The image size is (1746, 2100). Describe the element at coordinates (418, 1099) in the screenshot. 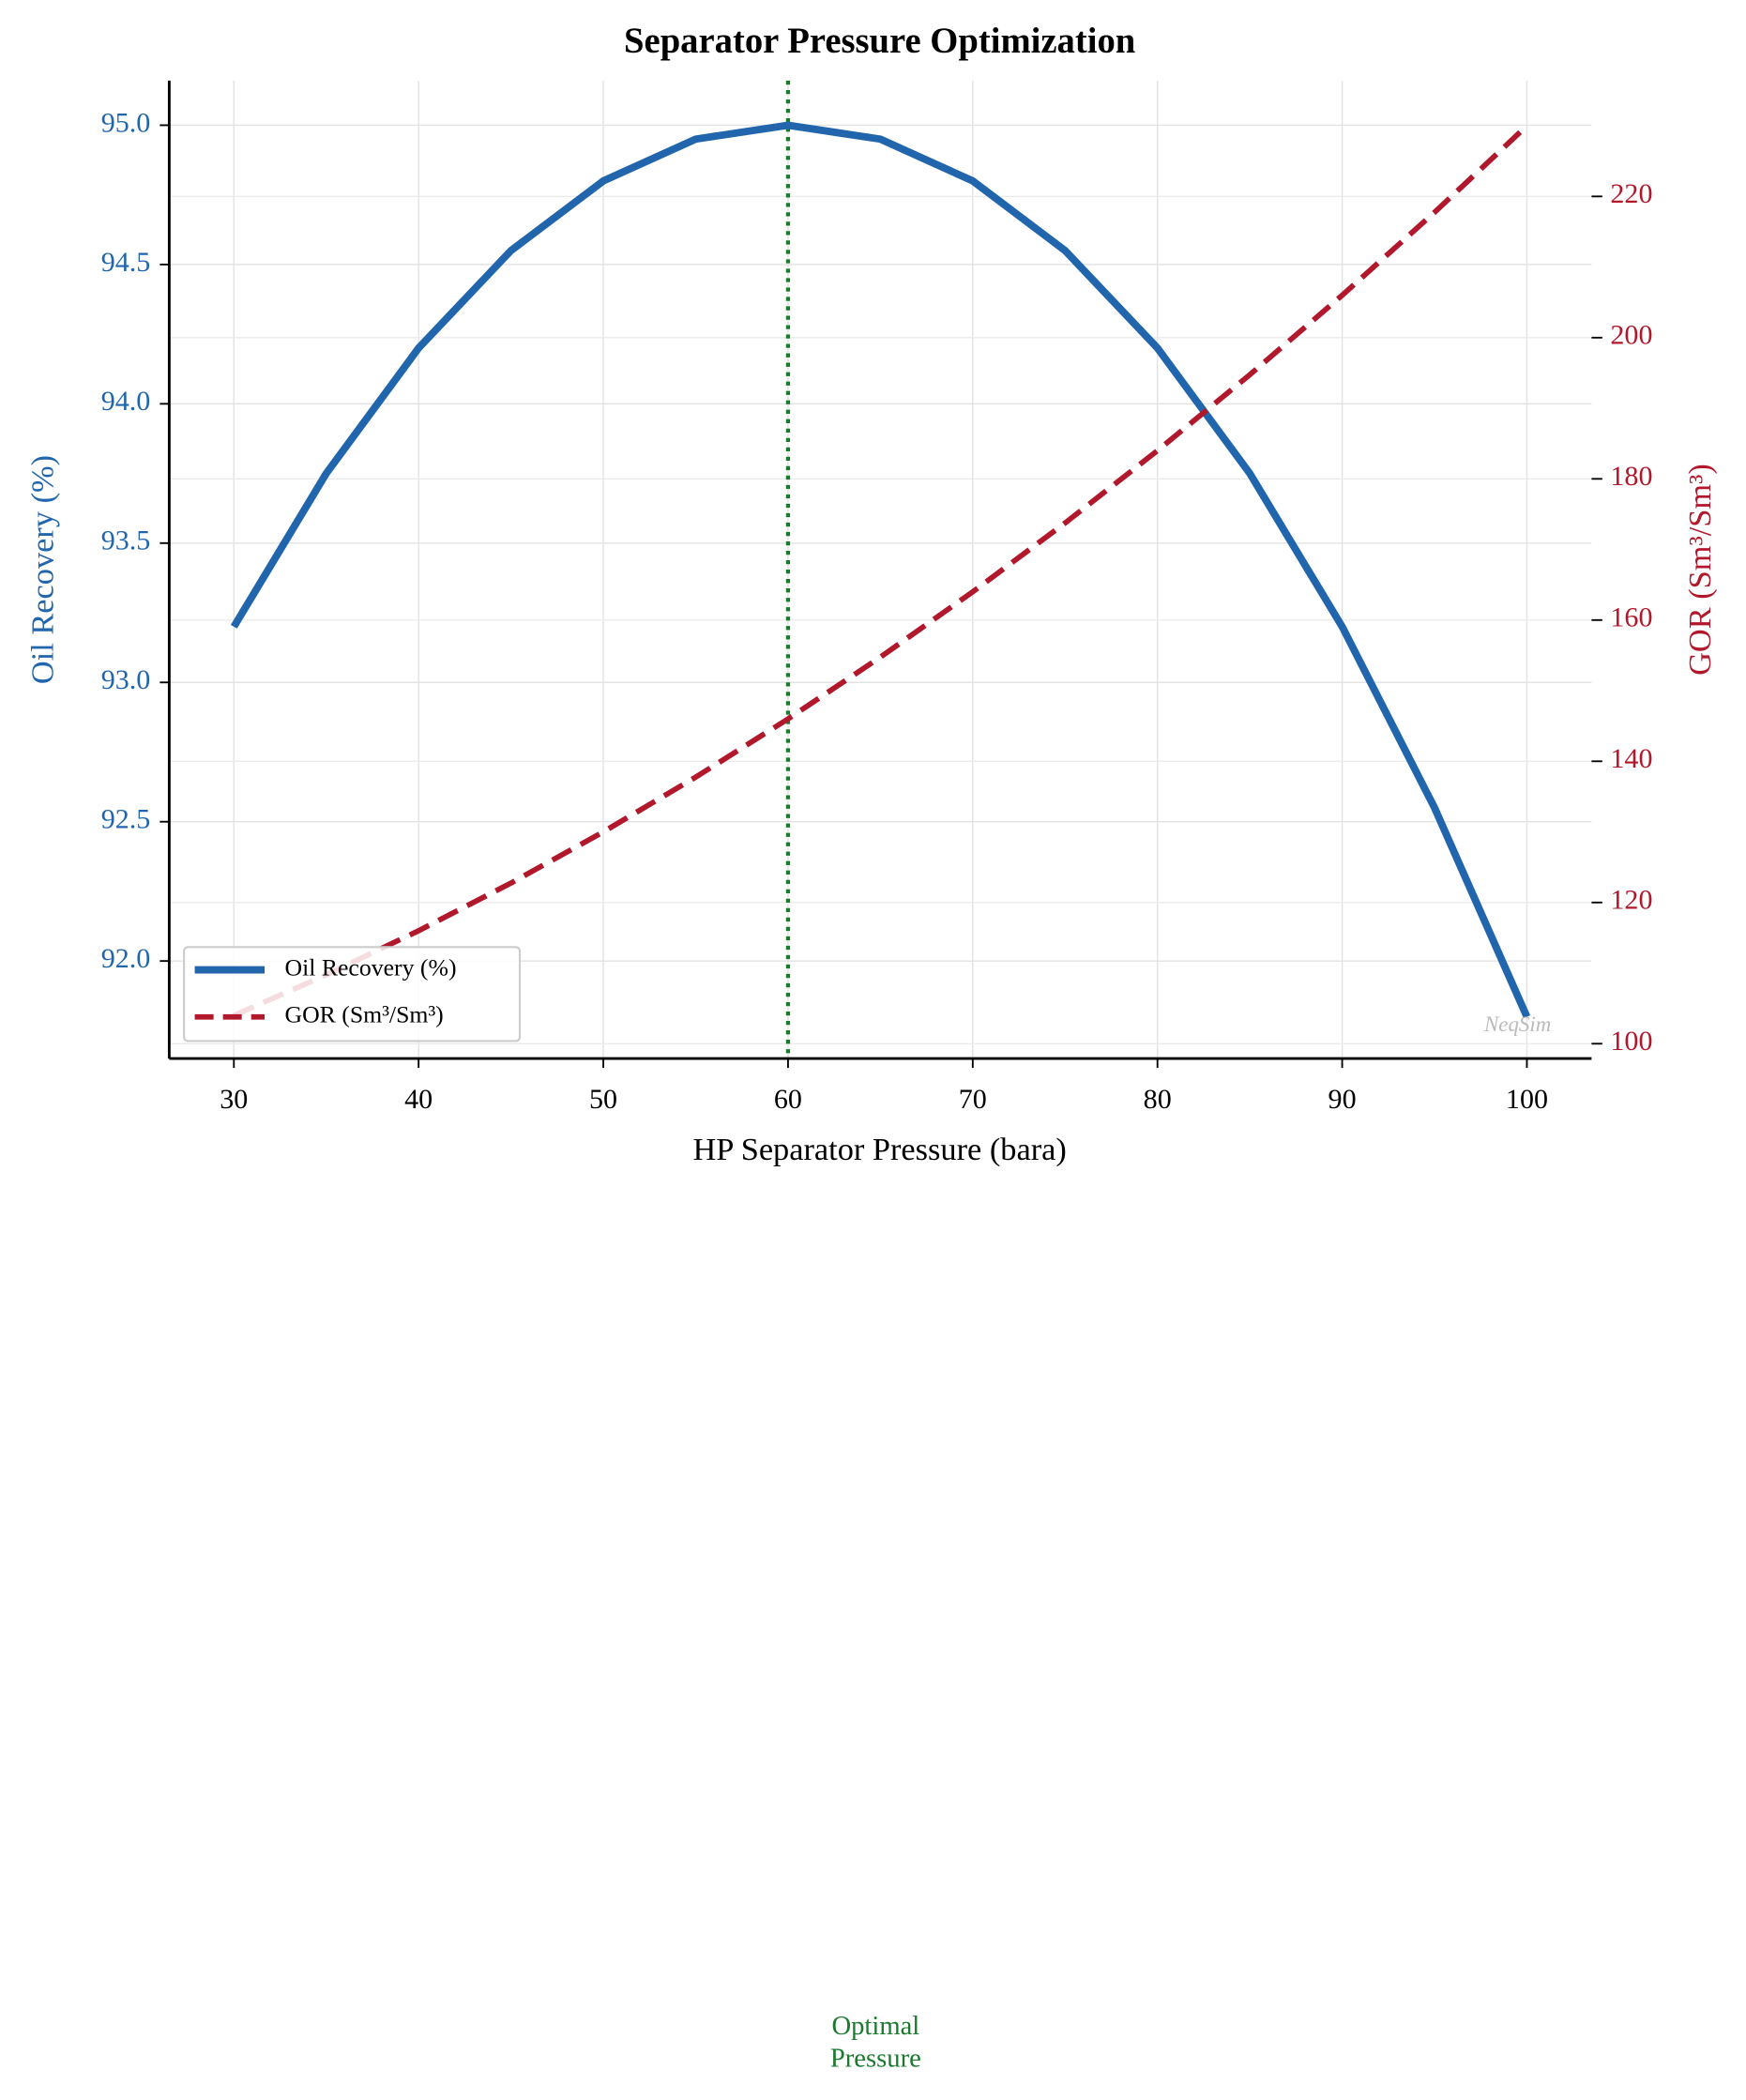

I see `x-tick-label: 40` at that location.